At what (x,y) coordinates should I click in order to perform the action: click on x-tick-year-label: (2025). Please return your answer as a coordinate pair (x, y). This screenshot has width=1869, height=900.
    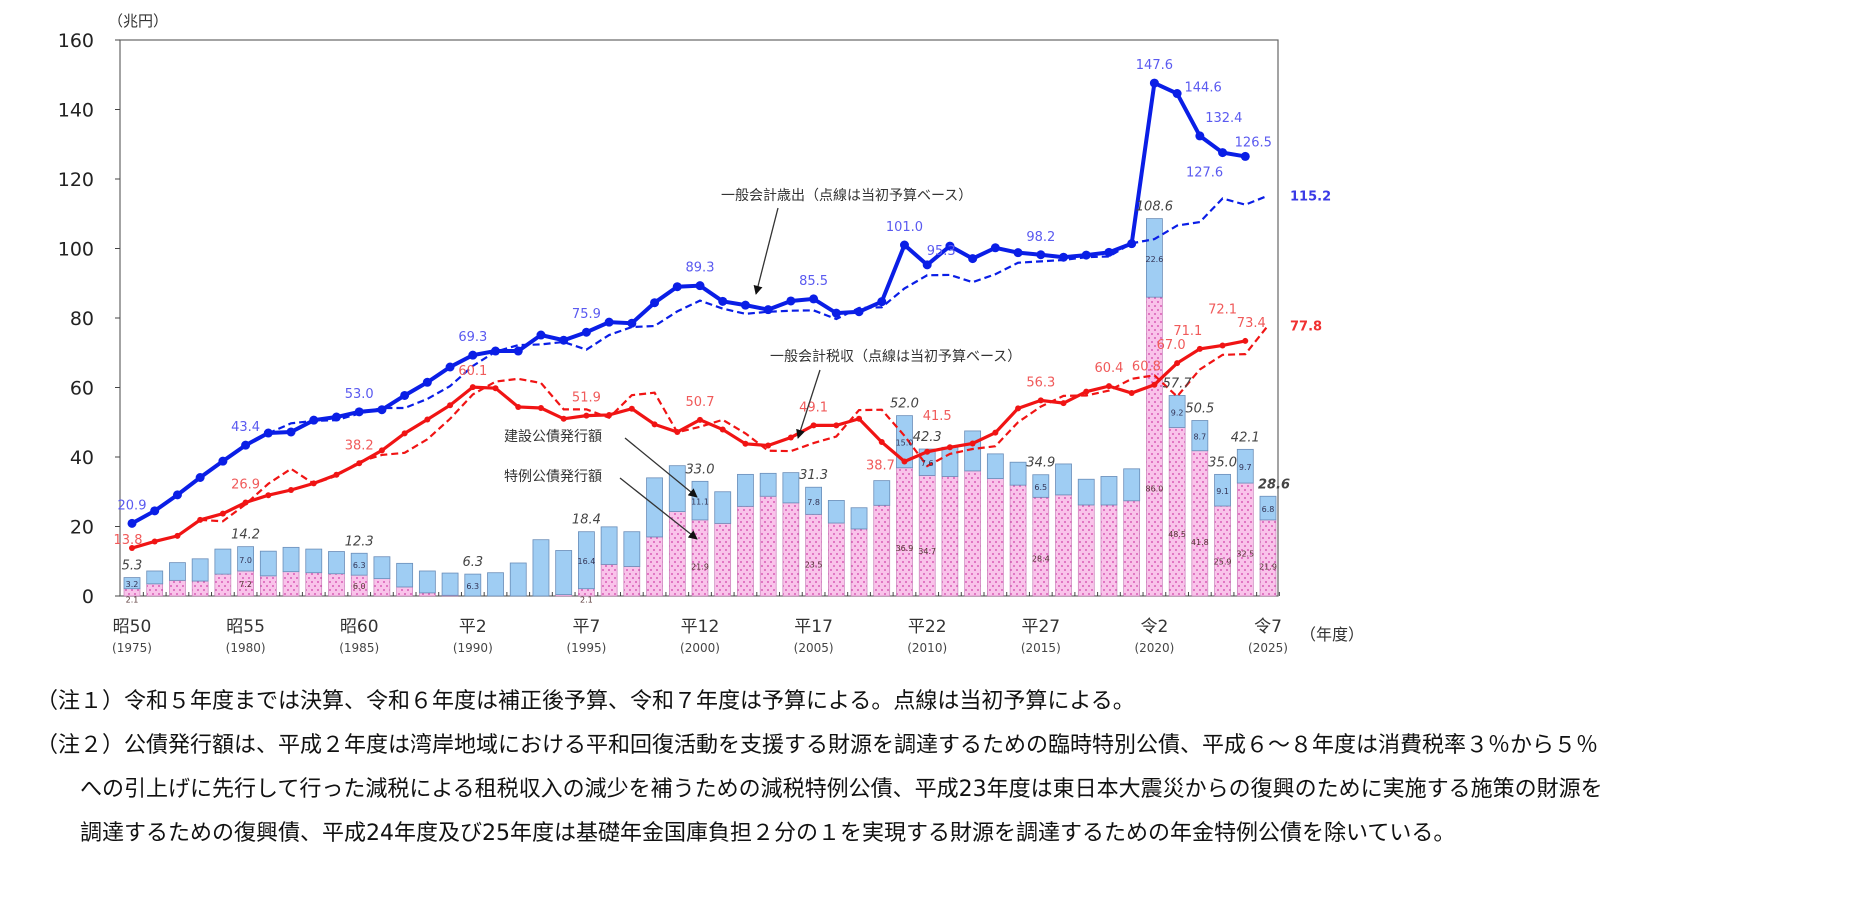
    Looking at the image, I should click on (1268, 648).